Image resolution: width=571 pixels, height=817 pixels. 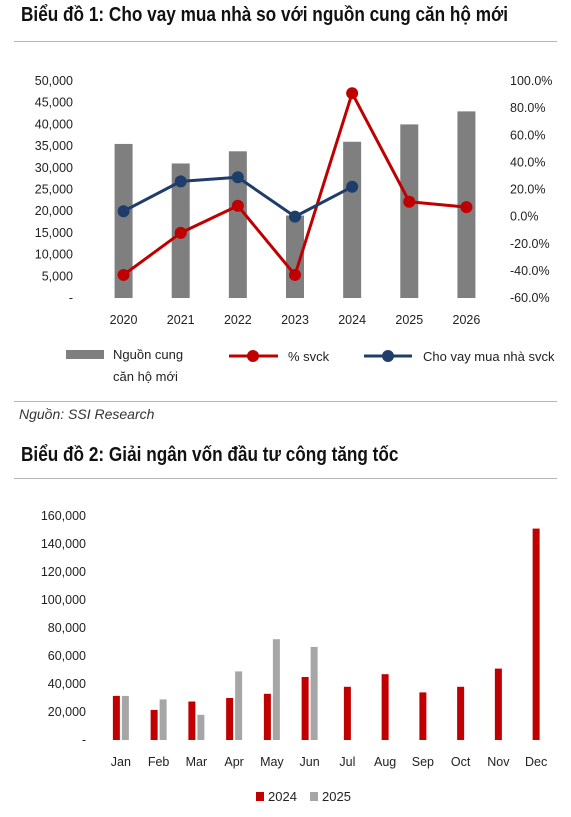 I want to click on right-axis-tick-label: 100.0%, so click(x=531, y=81).